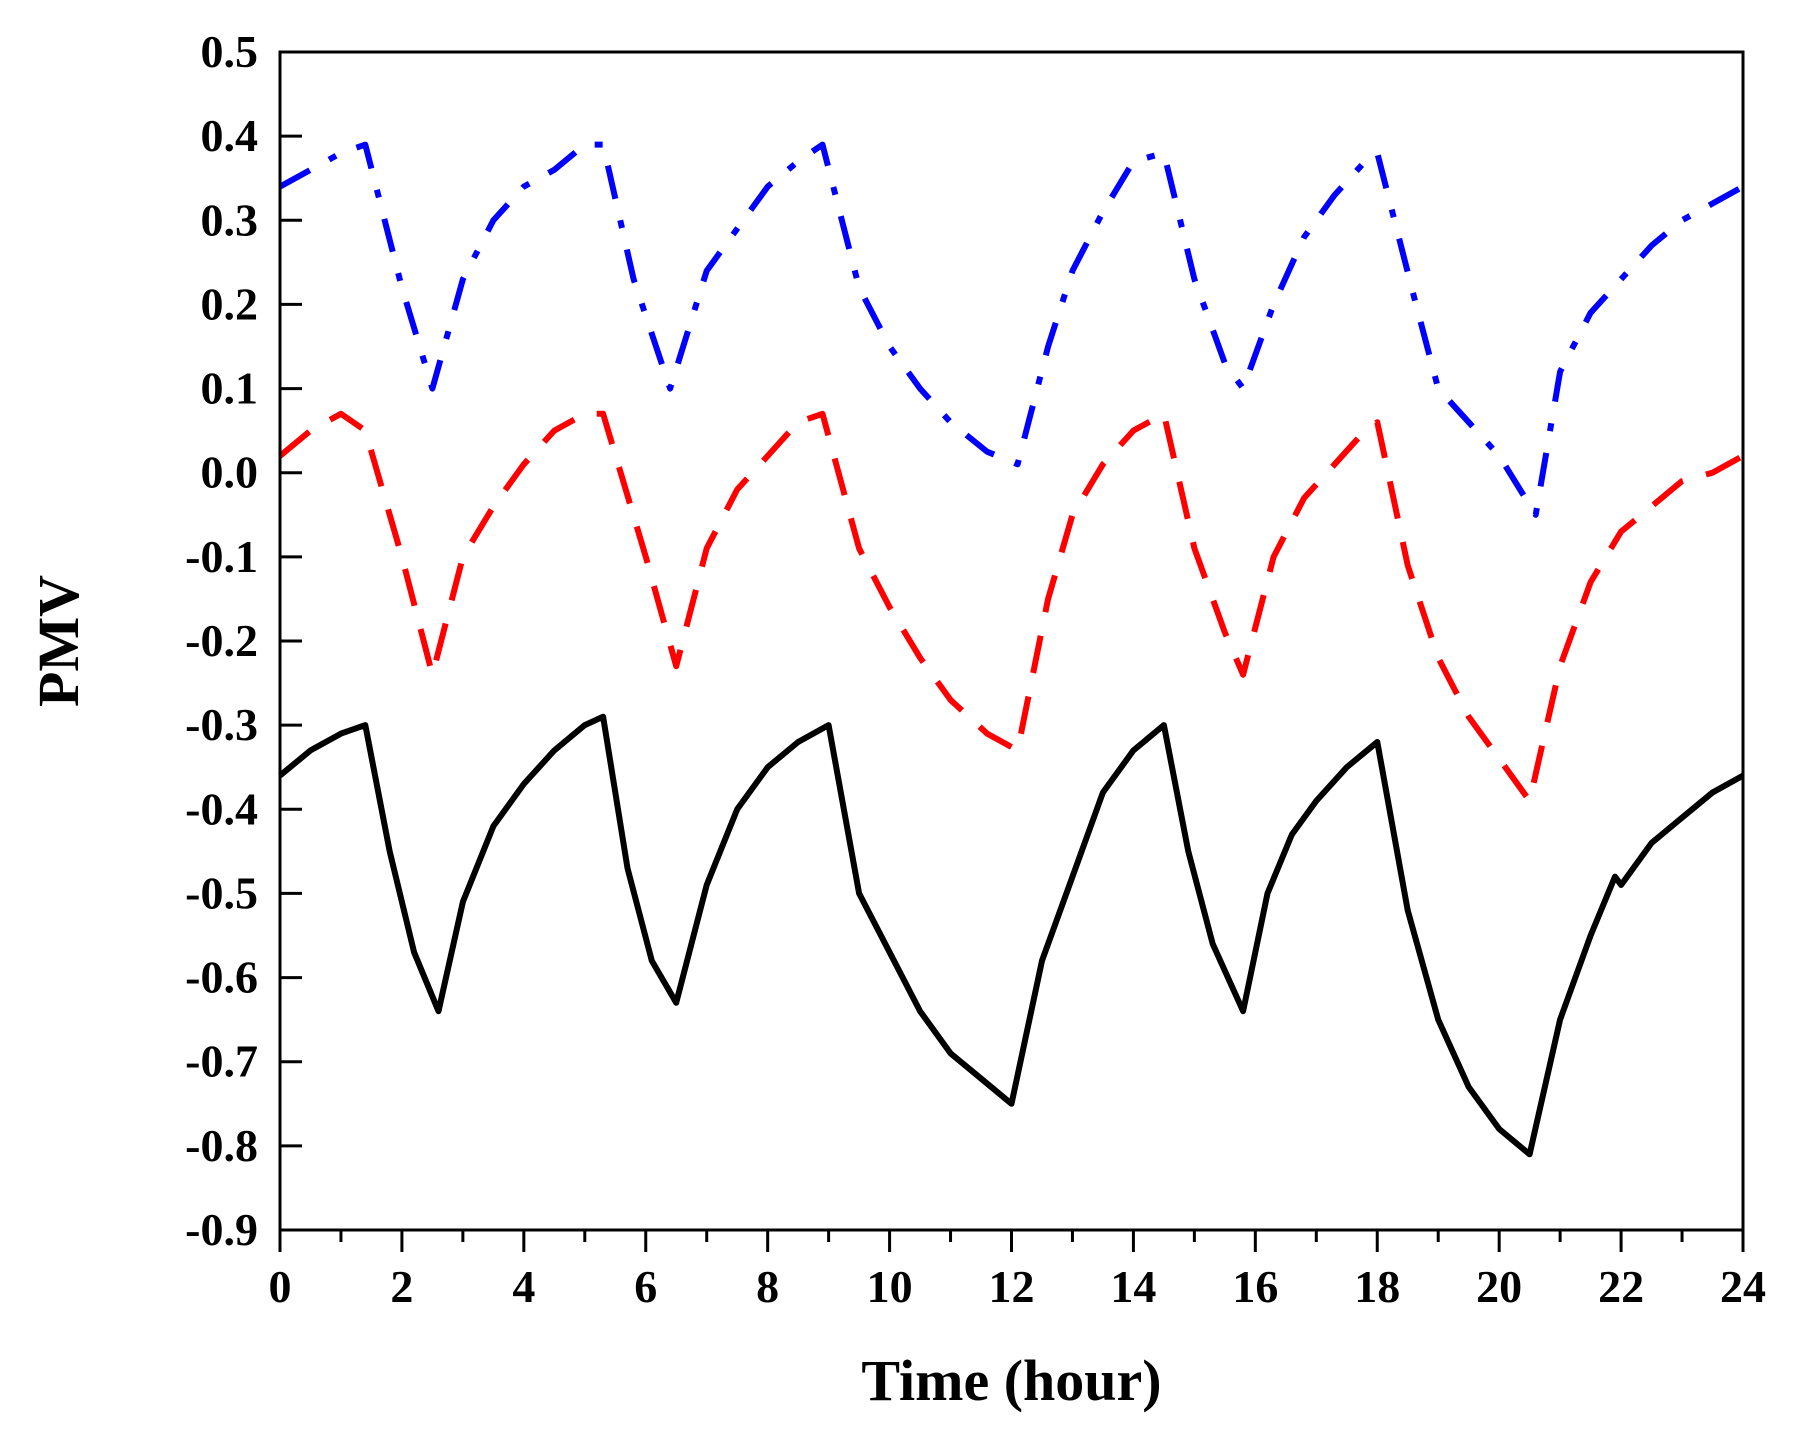  Describe the element at coordinates (1743, 1286) in the screenshot. I see `x-tick-label: 24` at that location.